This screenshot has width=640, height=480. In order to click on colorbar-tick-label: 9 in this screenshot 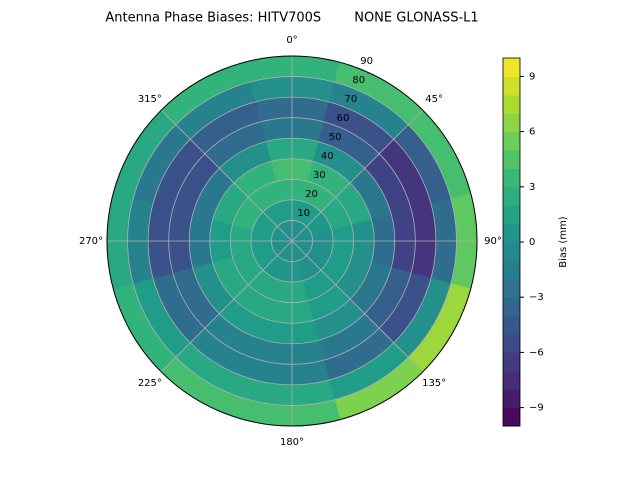, I will do `click(532, 76)`.